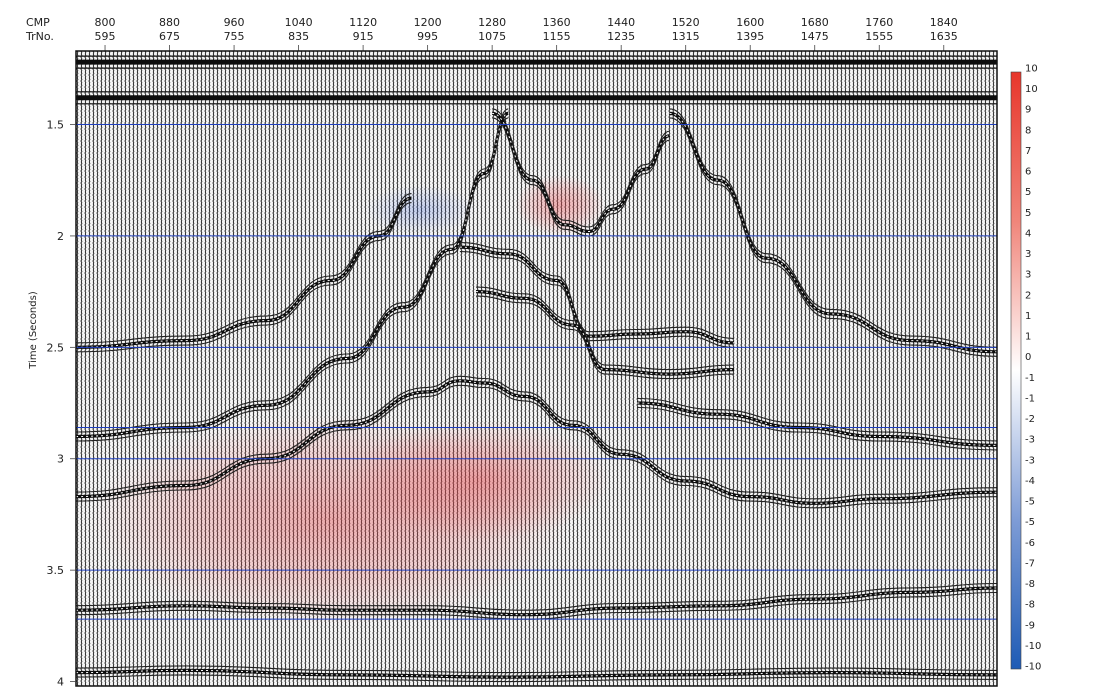 The width and height of the screenshot is (1100, 700). I want to click on header-trace-tick: 995, so click(427, 36).